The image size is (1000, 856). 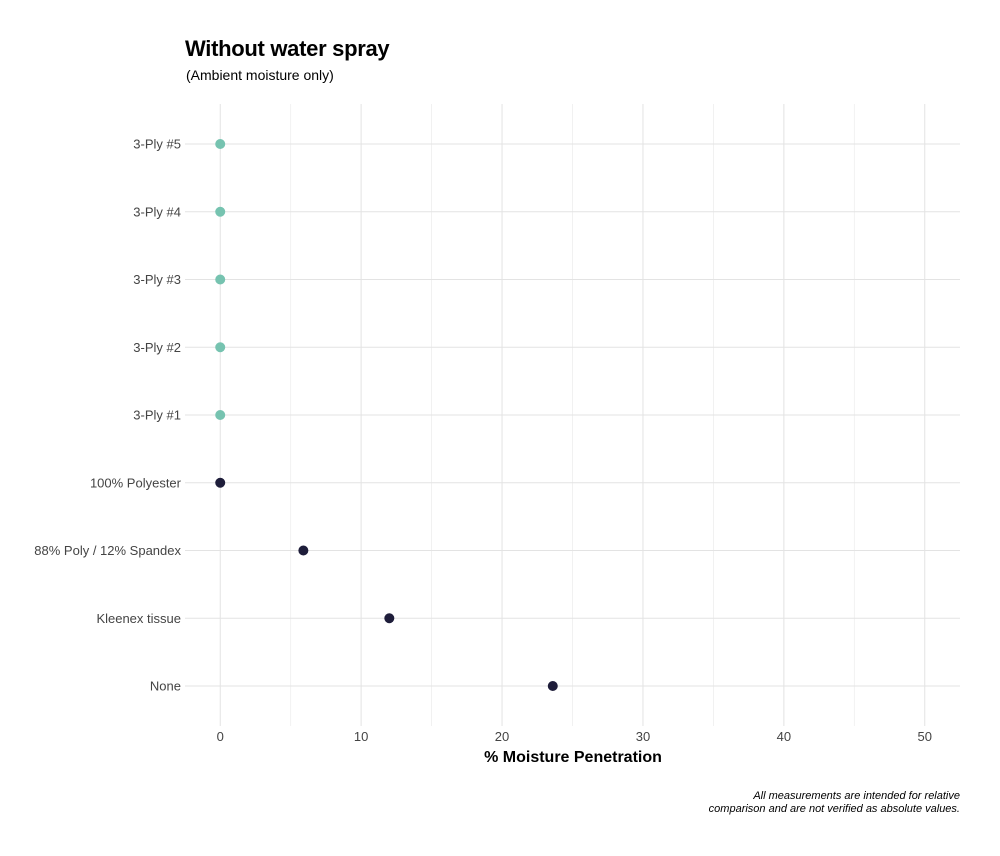 I want to click on x-tick-label: 20, so click(x=502, y=736).